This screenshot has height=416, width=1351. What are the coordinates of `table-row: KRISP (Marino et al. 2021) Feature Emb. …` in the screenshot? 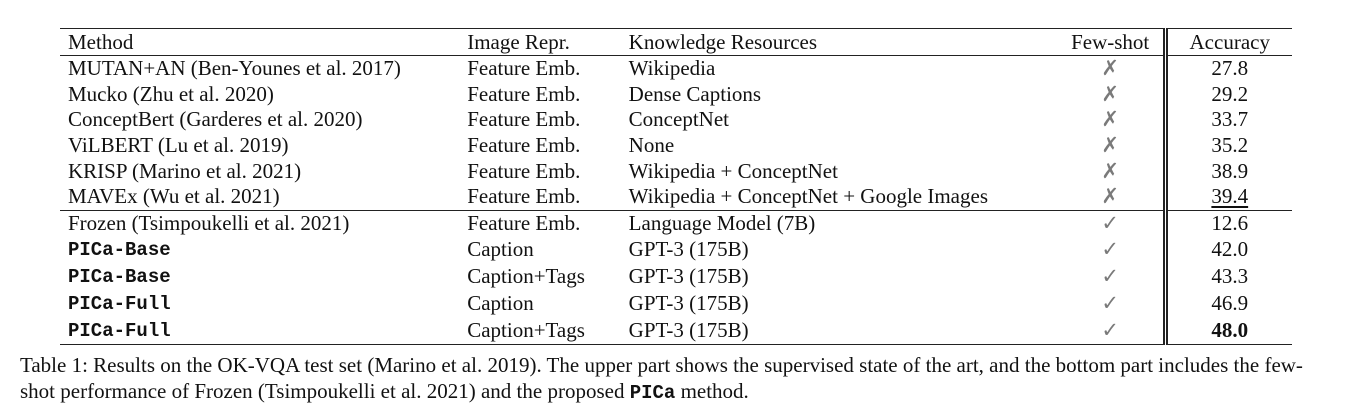 It's located at (676, 171).